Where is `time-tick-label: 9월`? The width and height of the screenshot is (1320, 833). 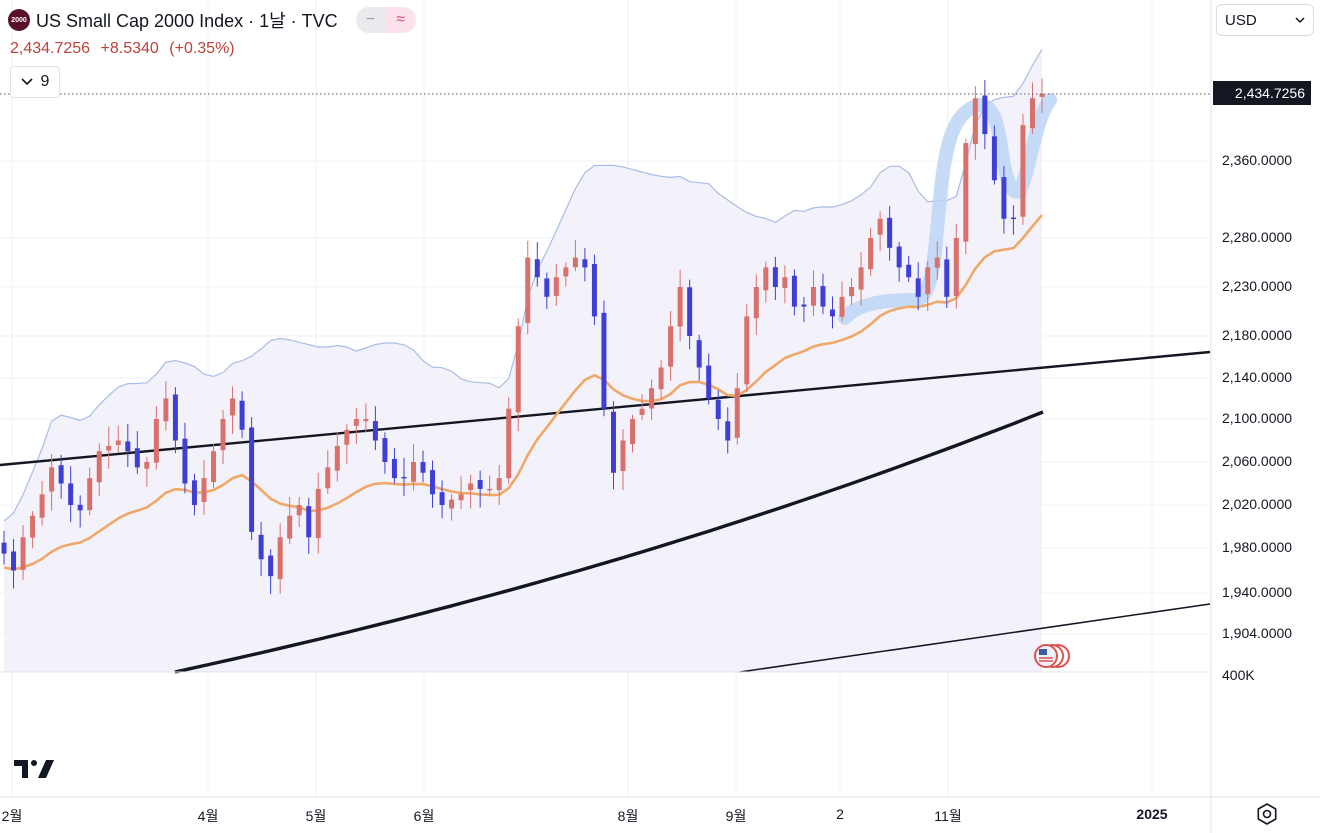 time-tick-label: 9월 is located at coordinates (736, 816).